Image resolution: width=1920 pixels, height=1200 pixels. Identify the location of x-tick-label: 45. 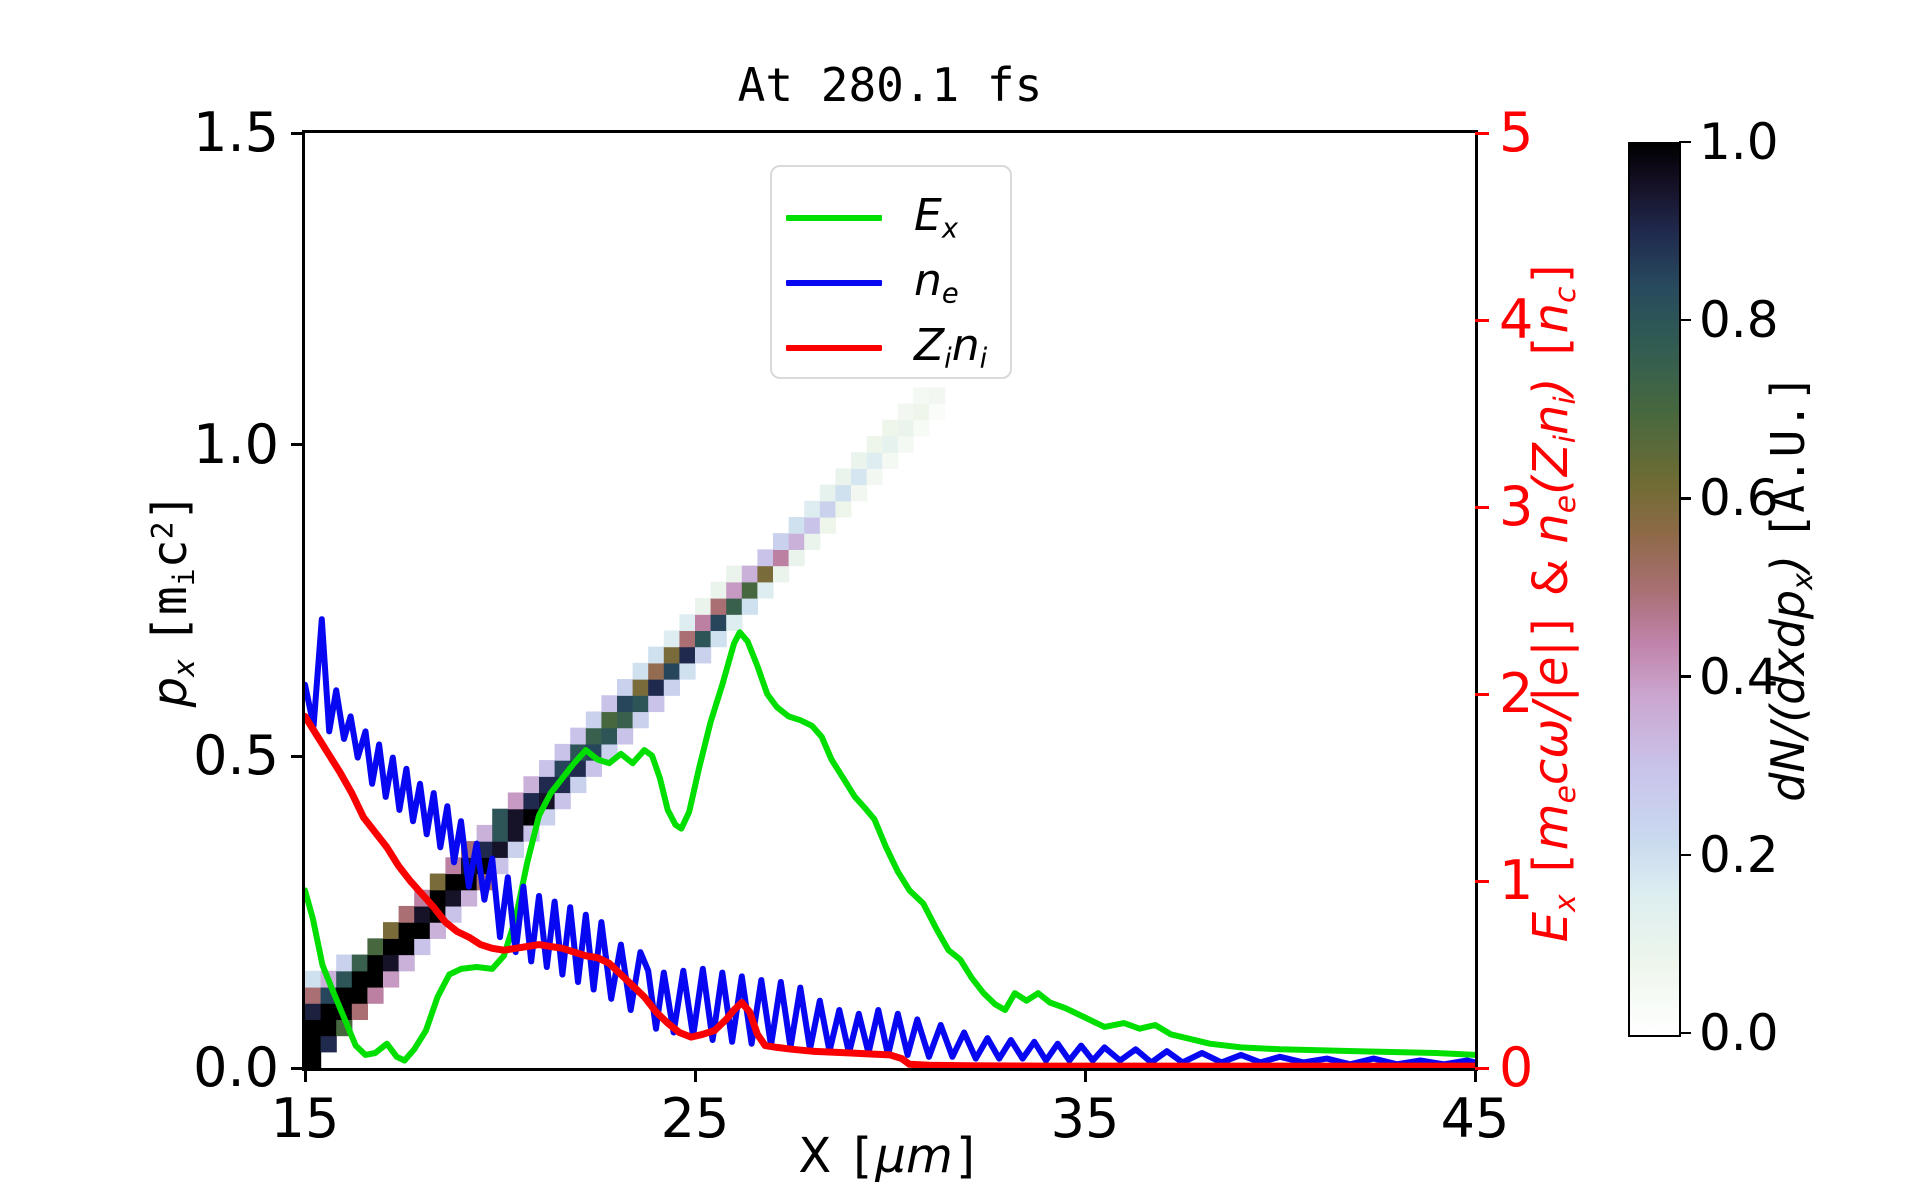
(1475, 1118).